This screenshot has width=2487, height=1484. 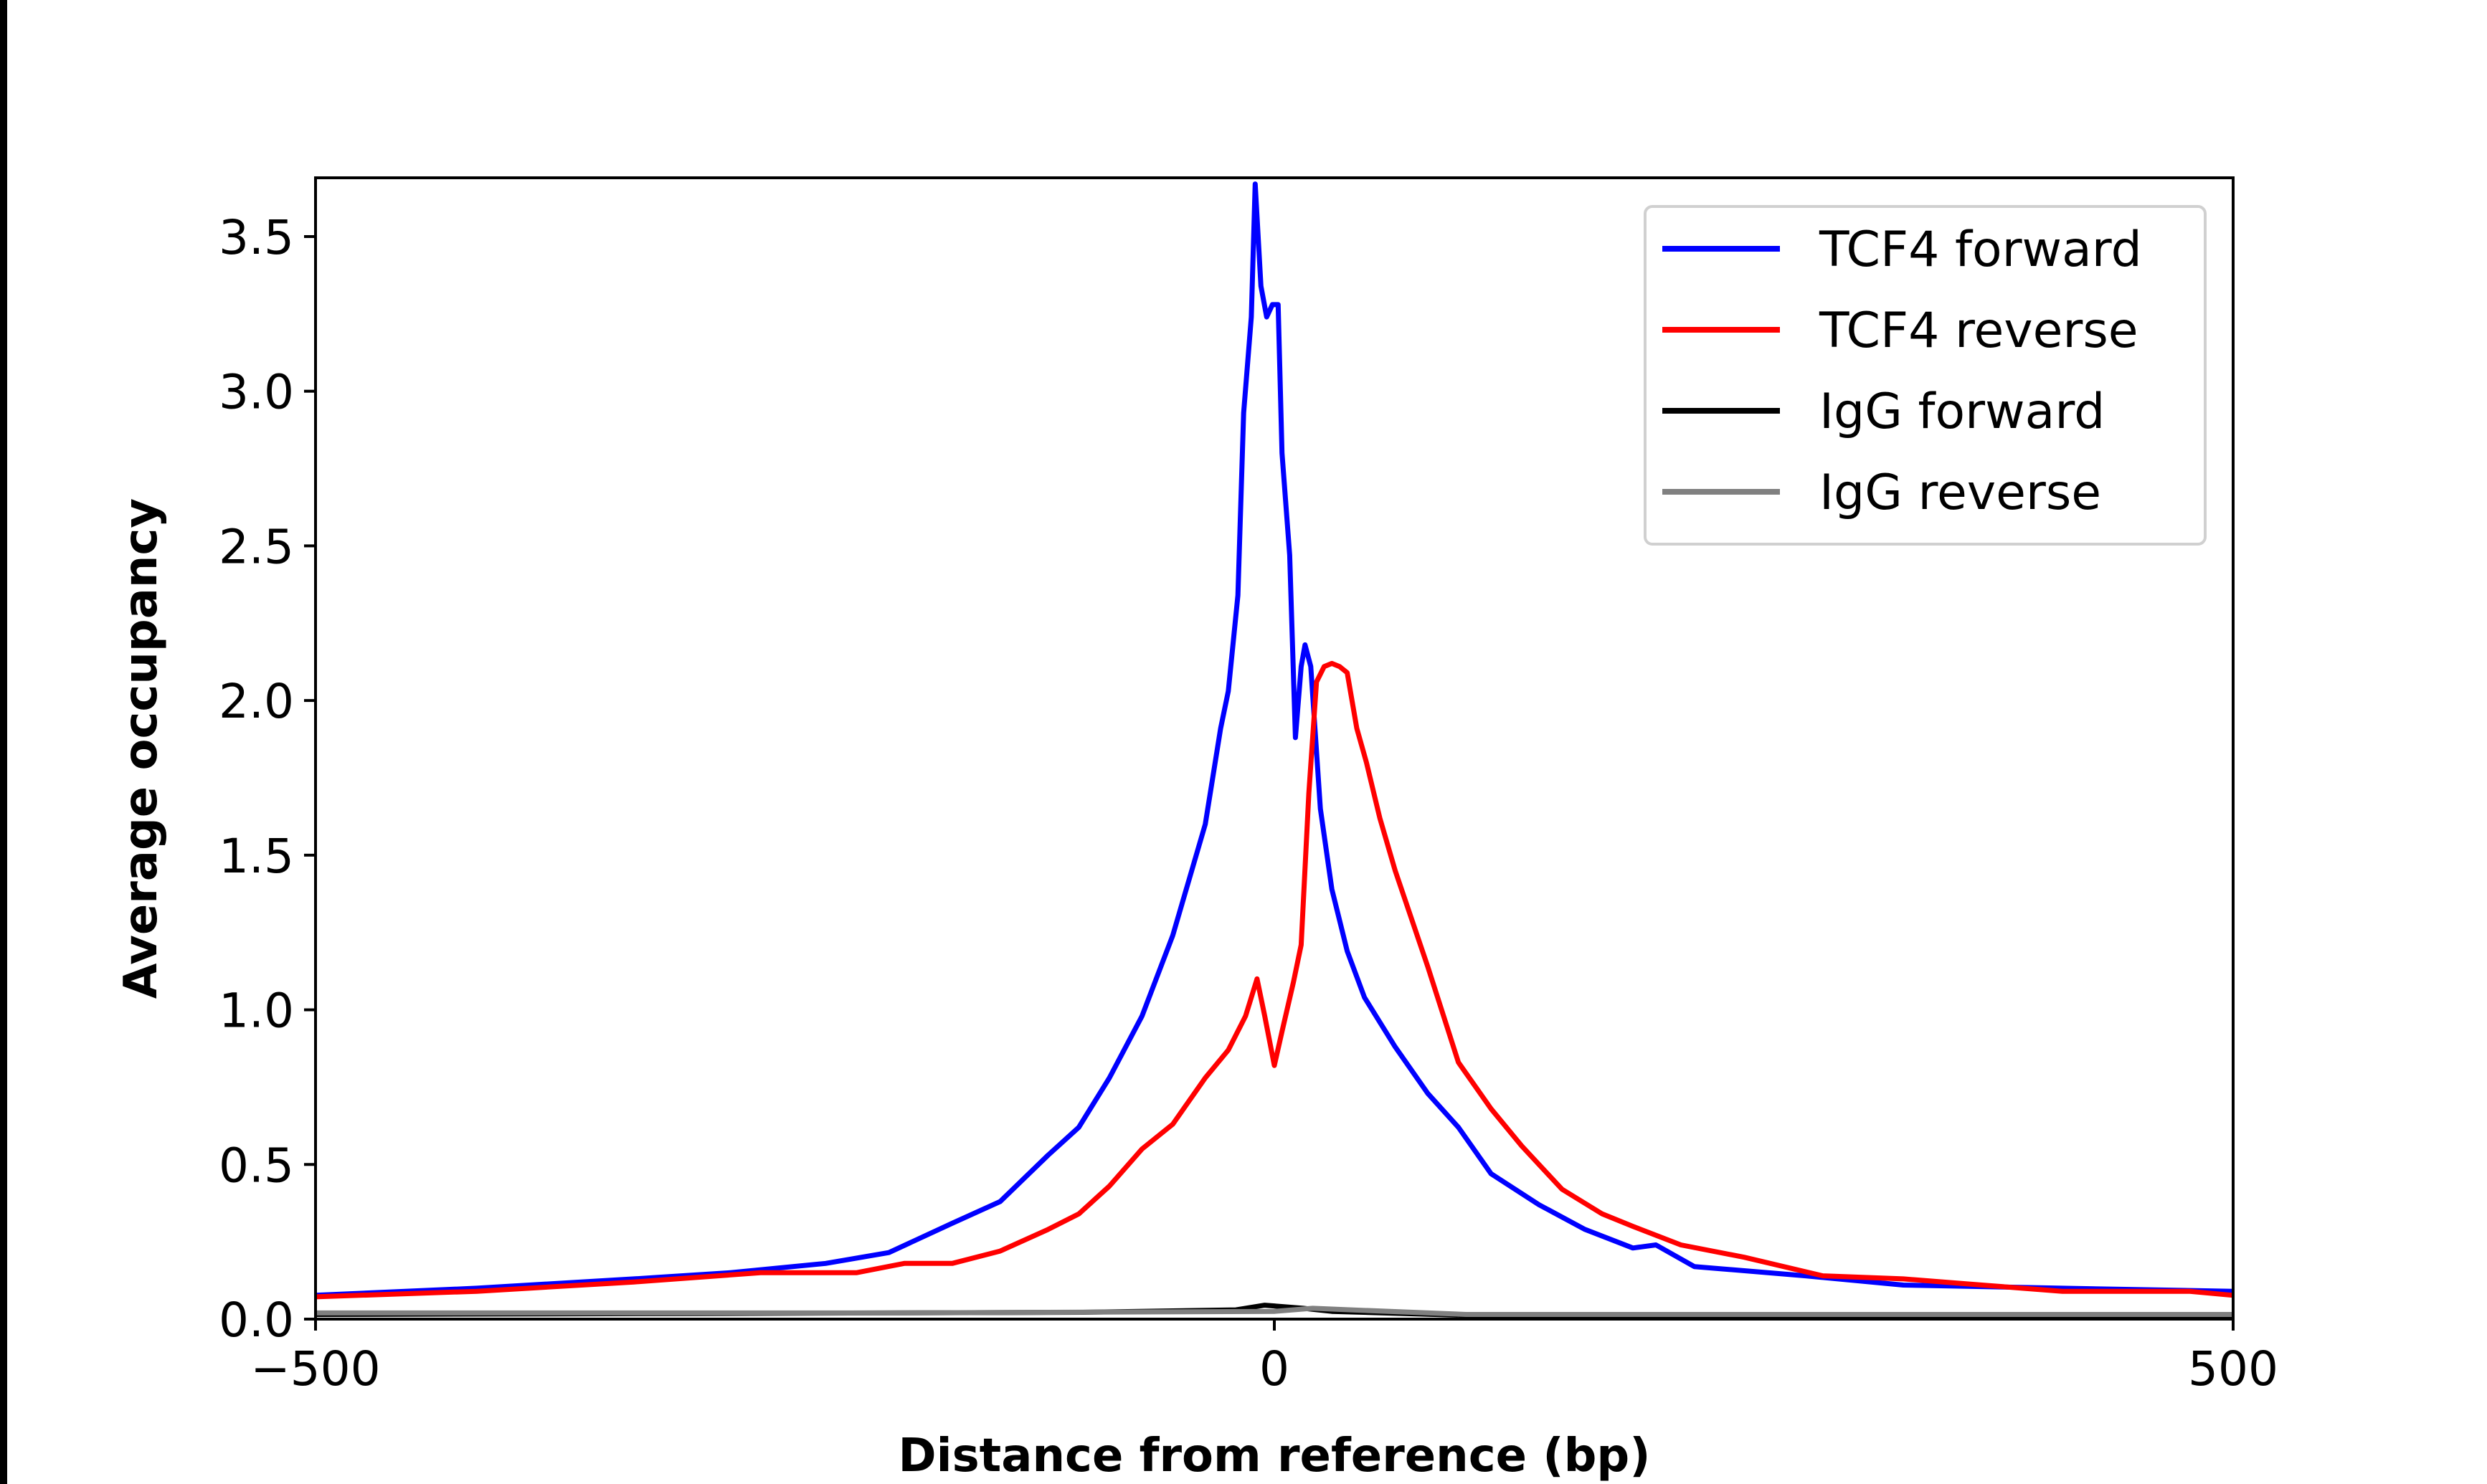 What do you see at coordinates (1275, 1457) in the screenshot?
I see `x-axis-label: Distance from reference (bp)` at bounding box center [1275, 1457].